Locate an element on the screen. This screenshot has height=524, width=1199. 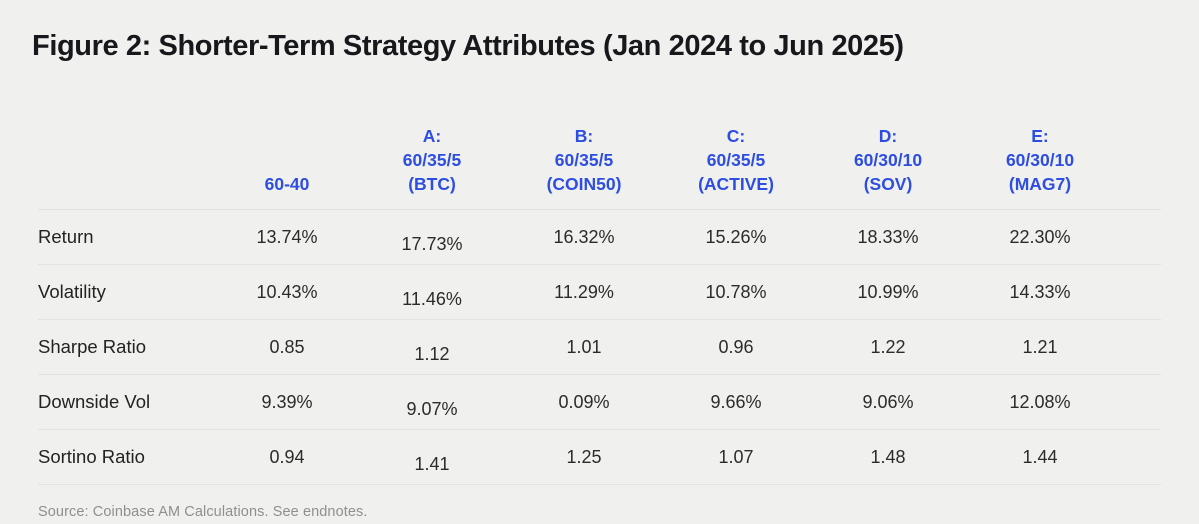
row-label: Downside Vol is located at coordinates (128, 402).